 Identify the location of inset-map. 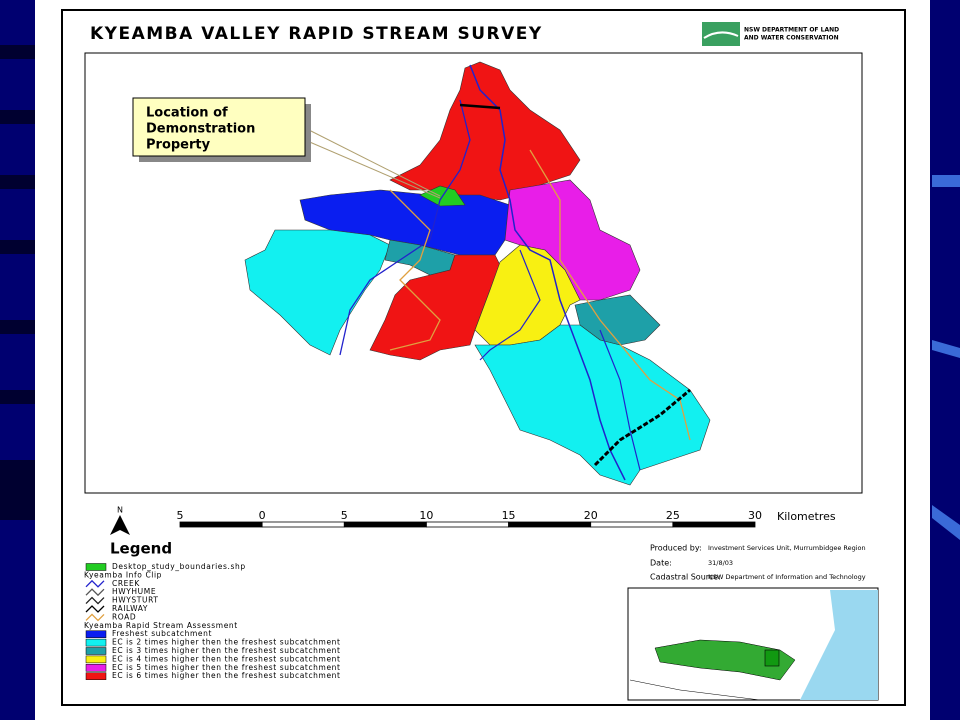
(753, 644).